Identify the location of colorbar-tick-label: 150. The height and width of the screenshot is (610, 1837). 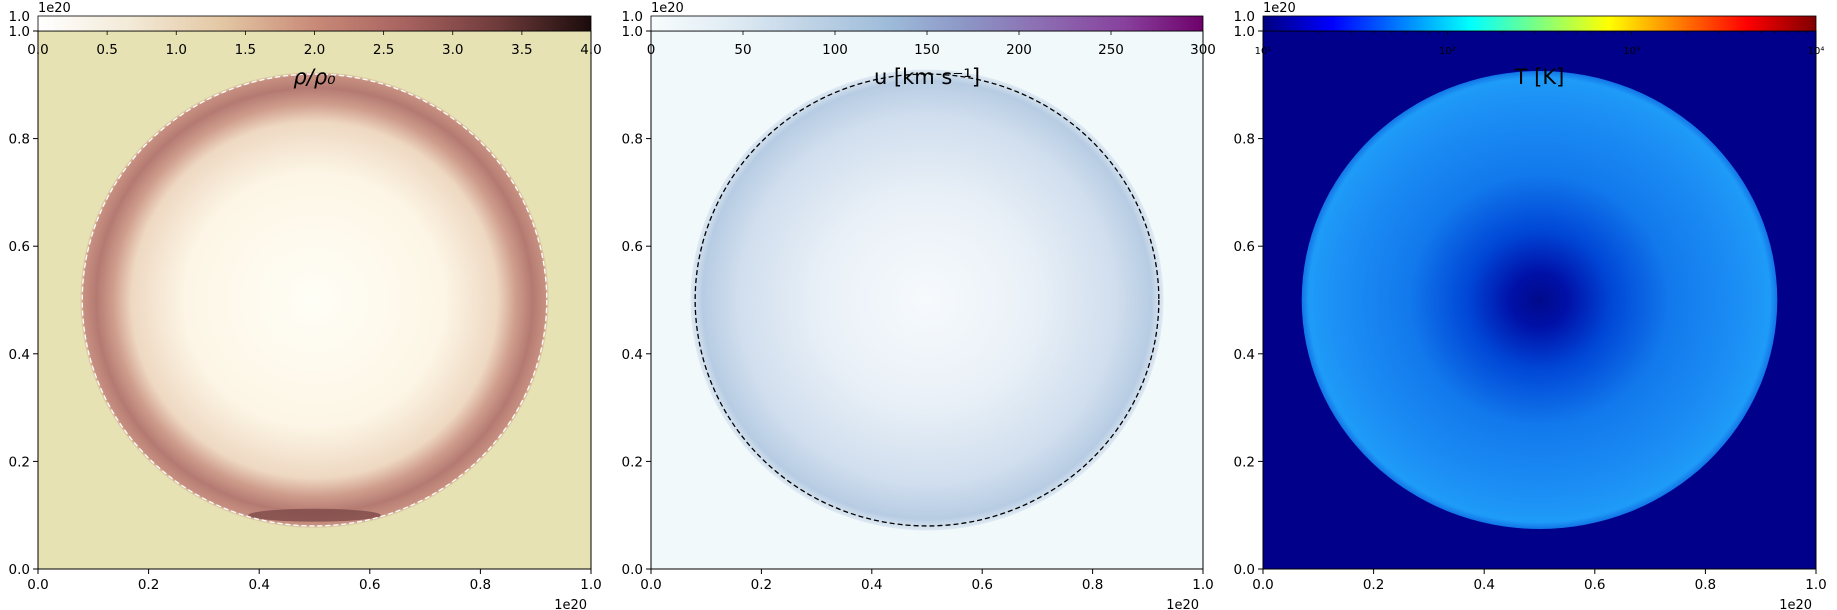
(927, 50).